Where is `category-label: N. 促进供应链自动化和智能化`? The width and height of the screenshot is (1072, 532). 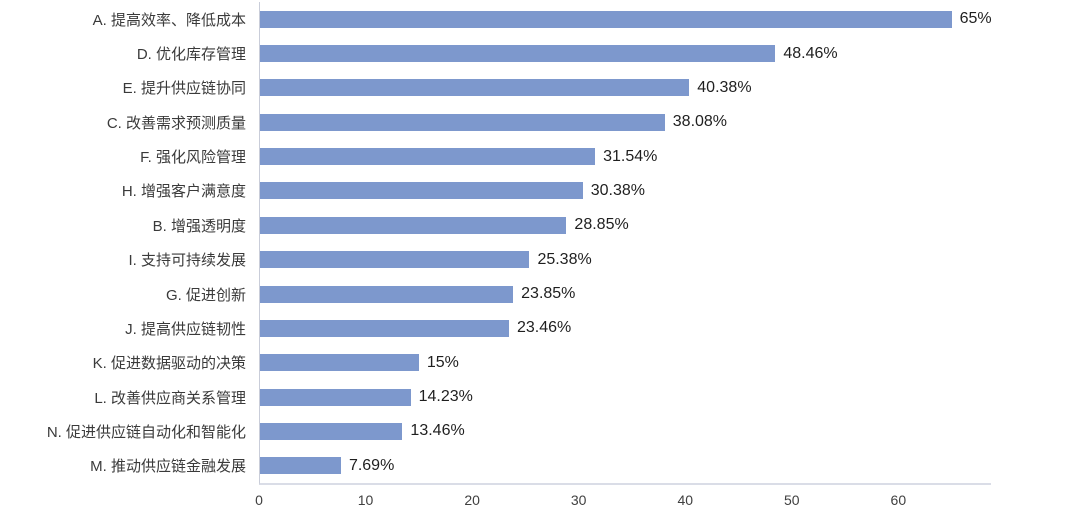 category-label: N. 促进供应链自动化和智能化 is located at coordinates (146, 432).